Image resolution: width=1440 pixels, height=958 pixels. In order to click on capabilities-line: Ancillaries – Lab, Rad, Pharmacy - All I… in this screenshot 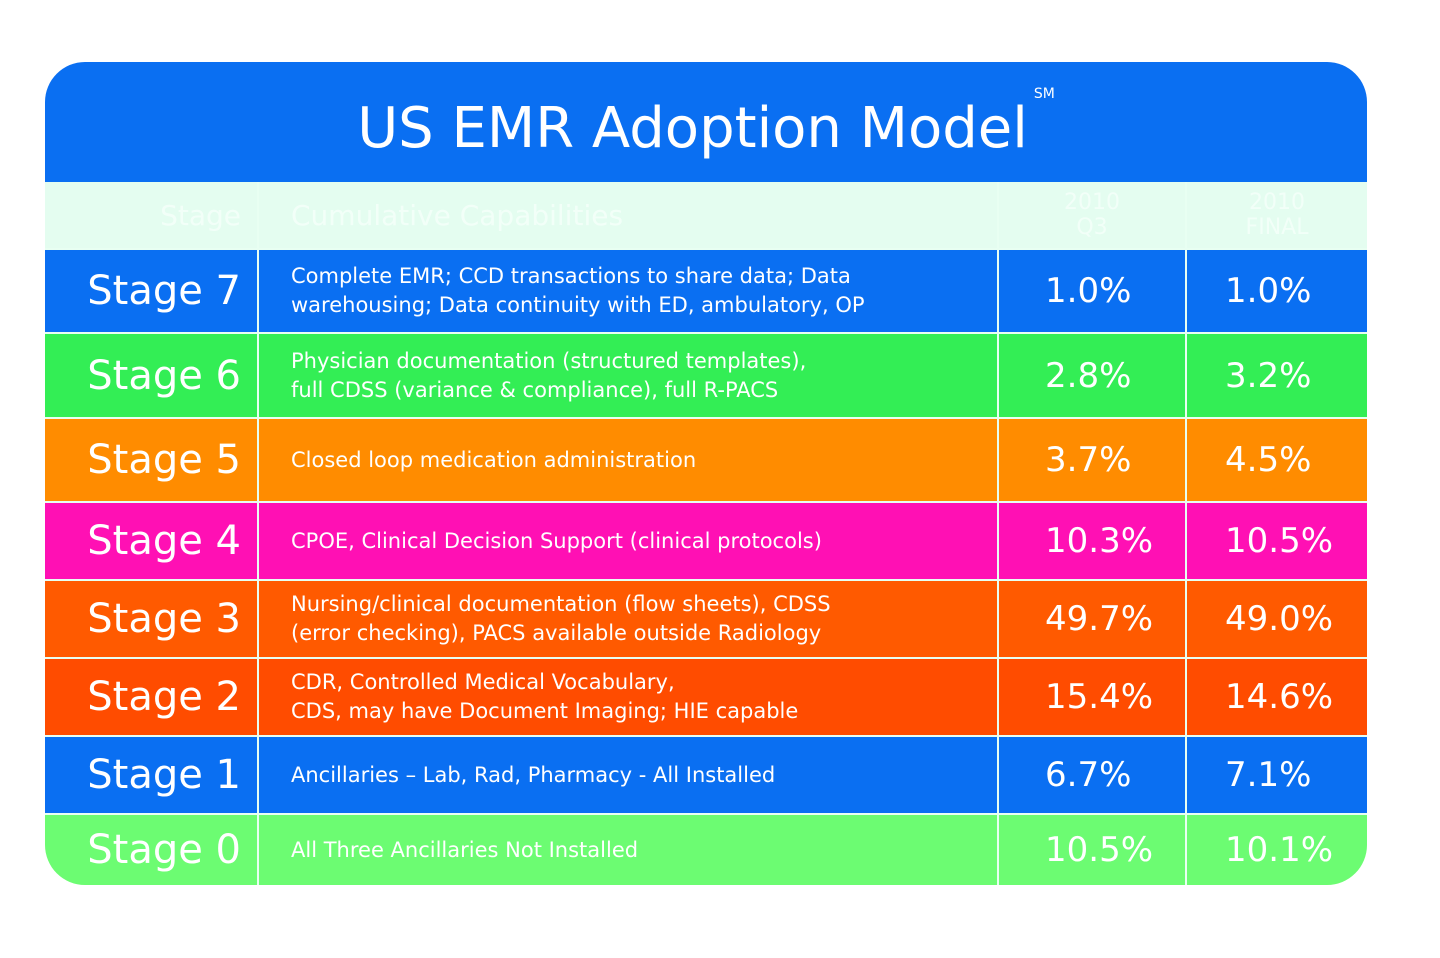, I will do `click(533, 774)`.